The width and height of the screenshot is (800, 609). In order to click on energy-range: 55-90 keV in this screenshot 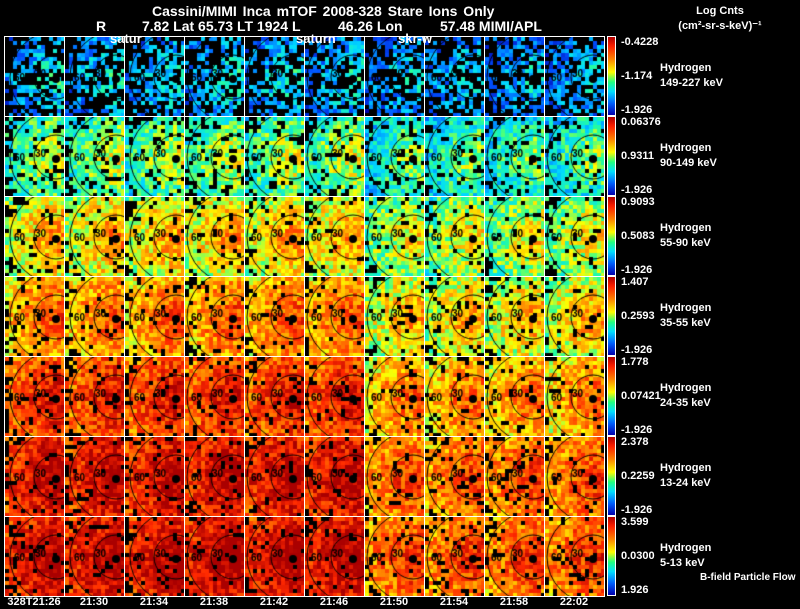, I will do `click(685, 243)`.